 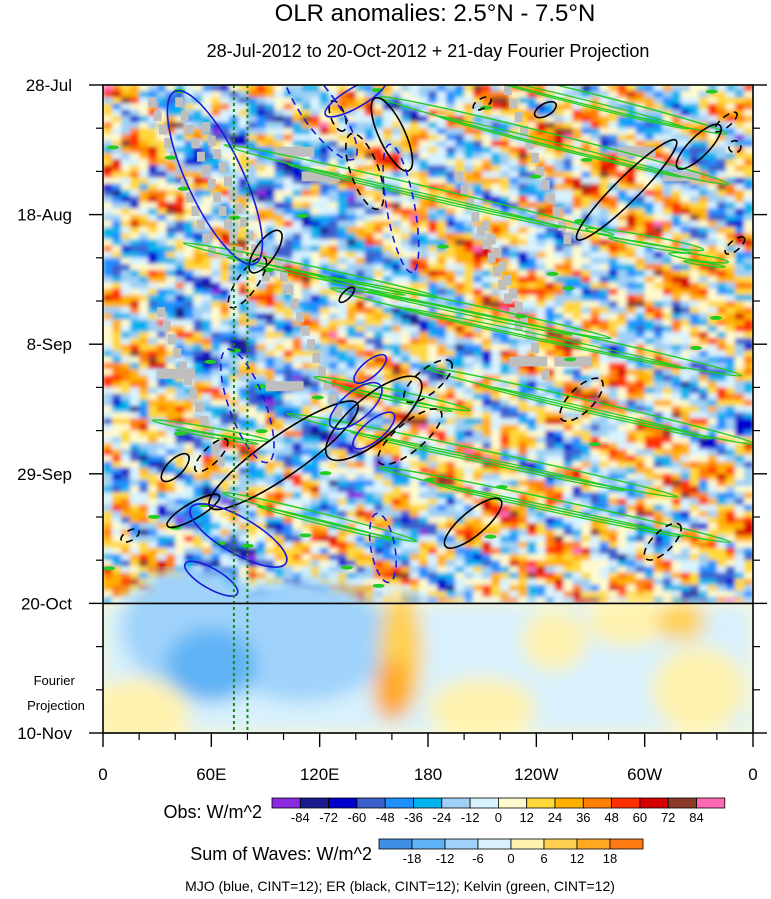 I want to click on y-tick-label: 28-Jul, so click(x=49, y=85).